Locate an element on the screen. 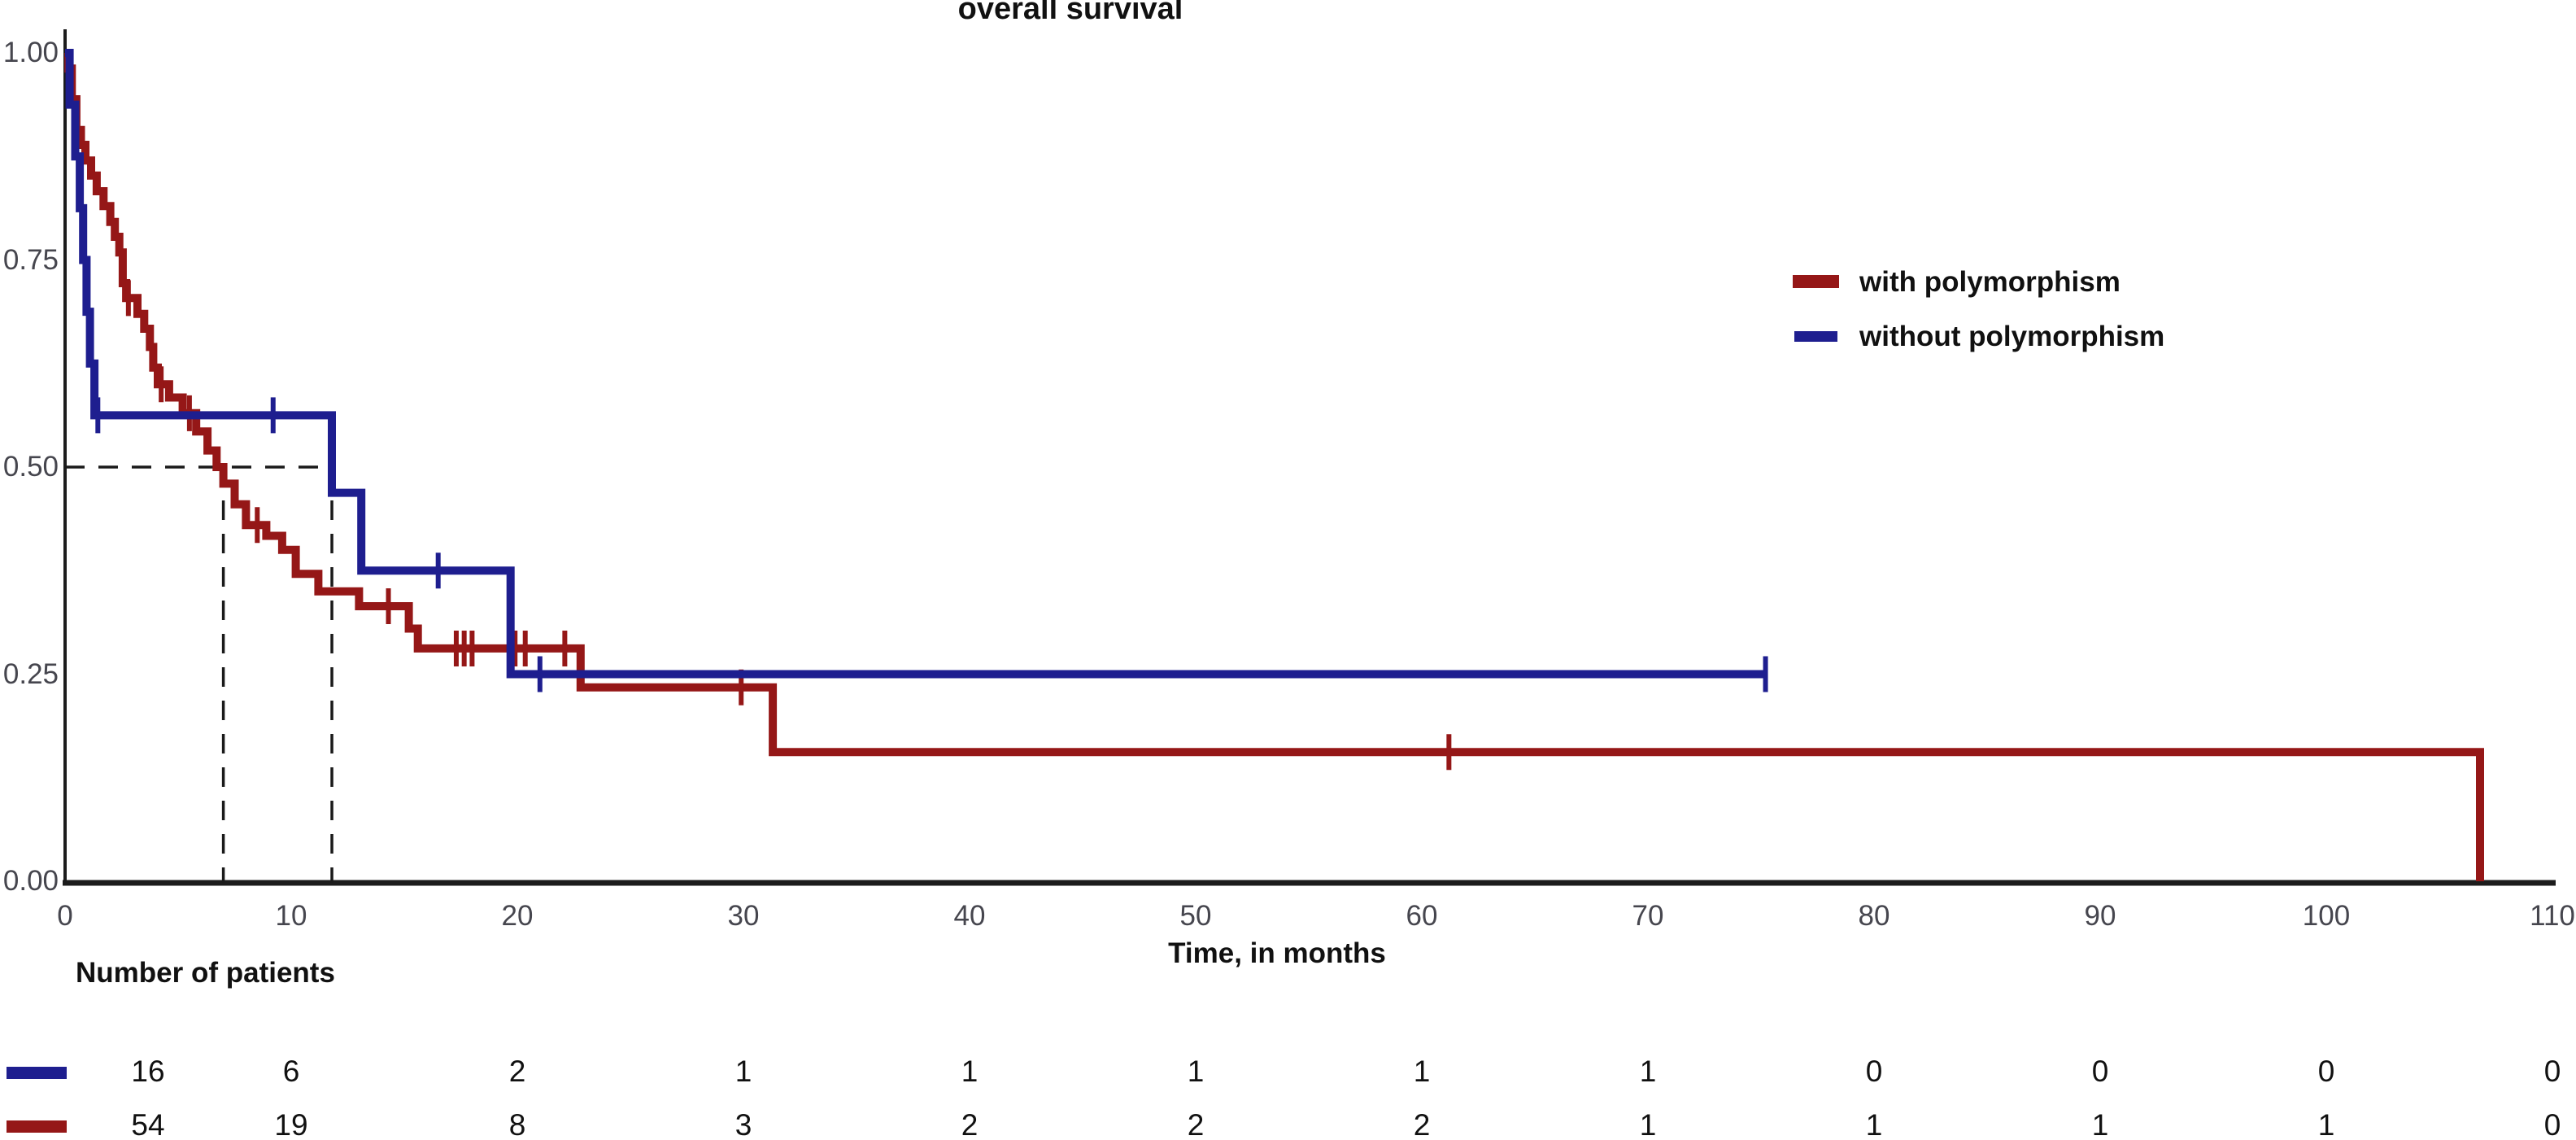  risk-count: 19 is located at coordinates (291, 1124).